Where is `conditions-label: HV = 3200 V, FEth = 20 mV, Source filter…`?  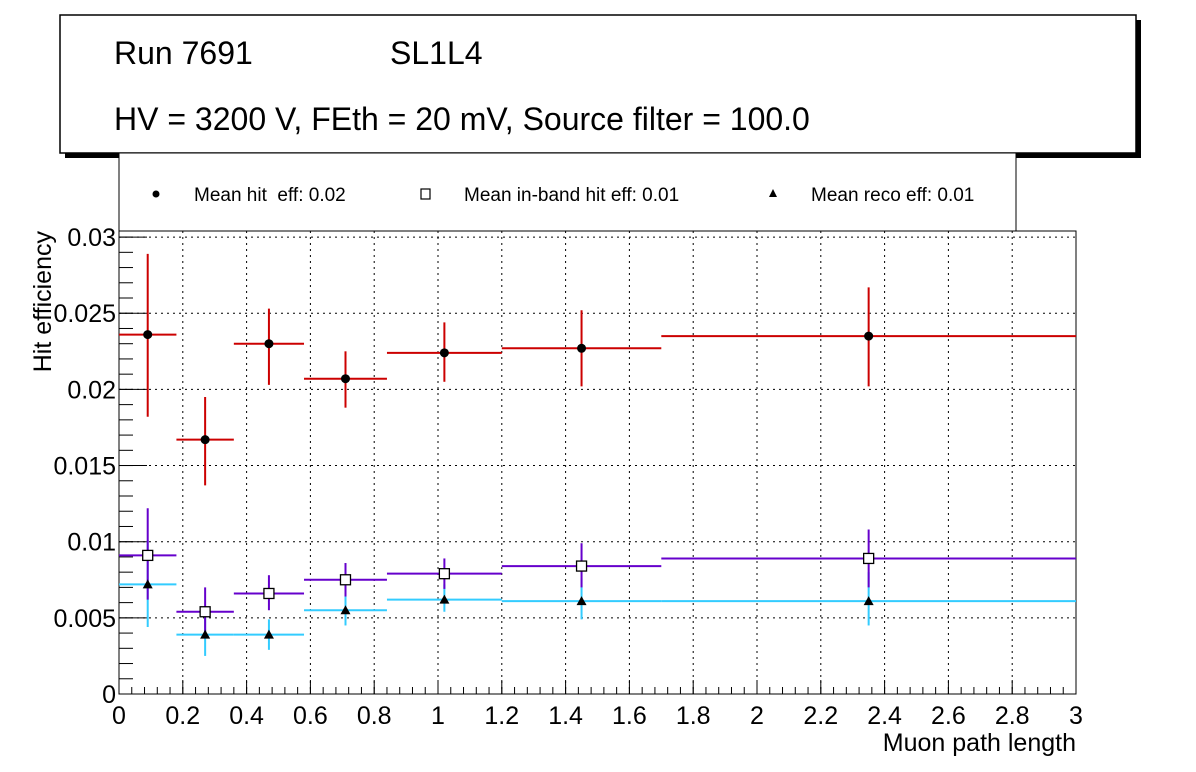
conditions-label: HV = 3200 V, FEth = 20 mV, Source filter… is located at coordinates (462, 119).